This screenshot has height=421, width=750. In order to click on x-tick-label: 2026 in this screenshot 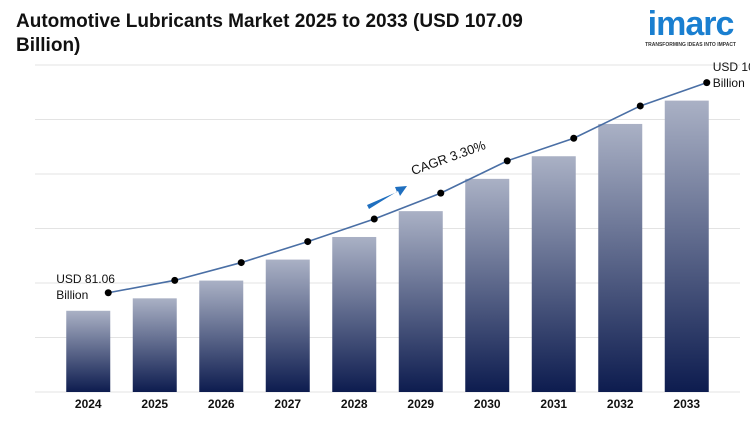, I will do `click(221, 404)`.